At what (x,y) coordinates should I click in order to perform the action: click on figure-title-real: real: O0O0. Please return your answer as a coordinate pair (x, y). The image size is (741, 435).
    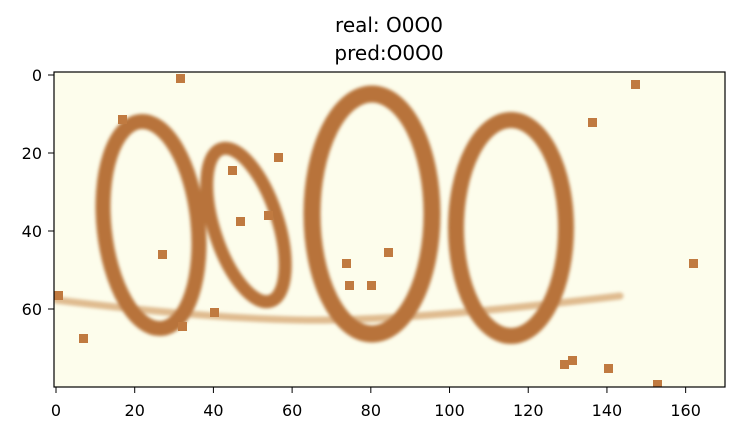
    Looking at the image, I should click on (389, 25).